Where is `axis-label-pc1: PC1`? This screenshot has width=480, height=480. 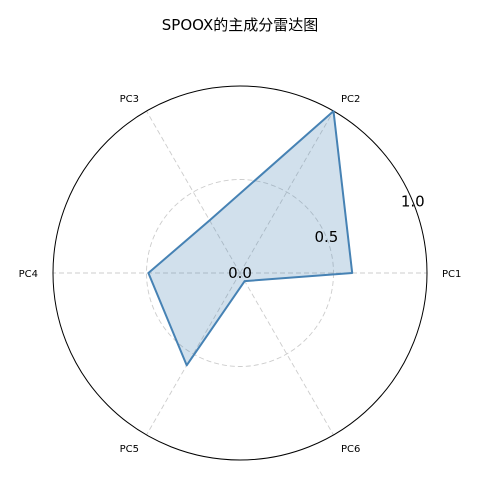
axis-label-pc1: PC1 is located at coordinates (451, 274).